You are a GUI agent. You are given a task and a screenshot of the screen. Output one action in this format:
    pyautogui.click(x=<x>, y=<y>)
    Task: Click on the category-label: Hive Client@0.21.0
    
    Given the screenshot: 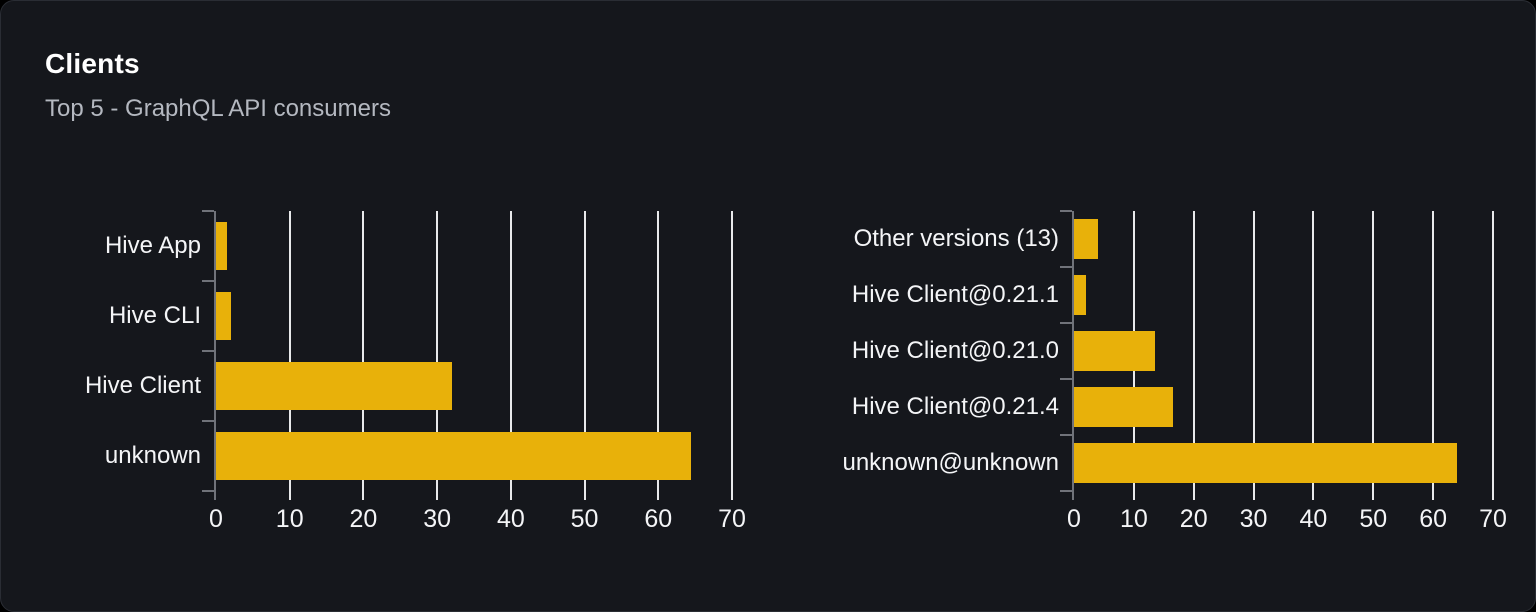 What is the action you would take?
    pyautogui.click(x=955, y=350)
    